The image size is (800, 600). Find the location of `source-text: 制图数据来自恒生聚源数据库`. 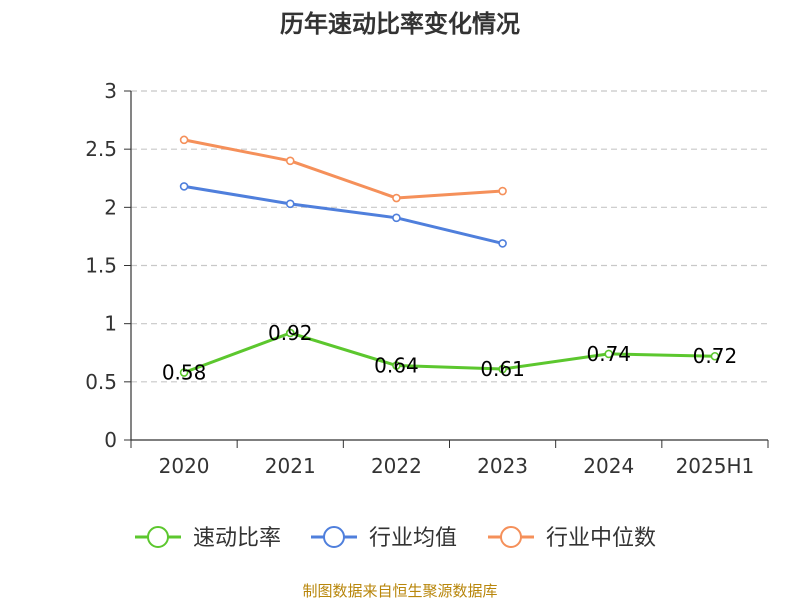

source-text: 制图数据来自恒生聚源数据库 is located at coordinates (399, 591).